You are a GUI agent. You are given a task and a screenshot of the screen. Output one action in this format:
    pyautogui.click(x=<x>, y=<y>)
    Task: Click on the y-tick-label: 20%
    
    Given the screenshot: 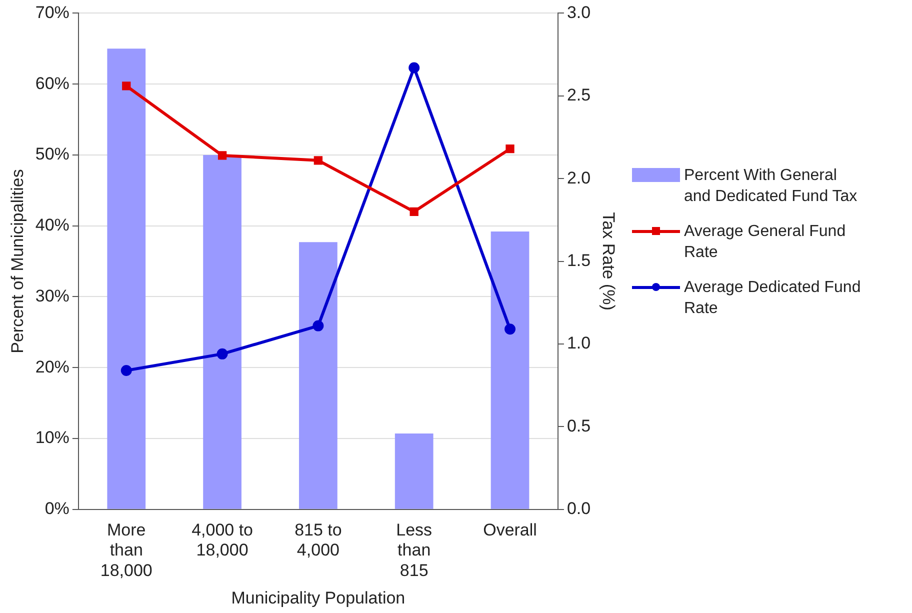 What is the action you would take?
    pyautogui.click(x=52, y=366)
    